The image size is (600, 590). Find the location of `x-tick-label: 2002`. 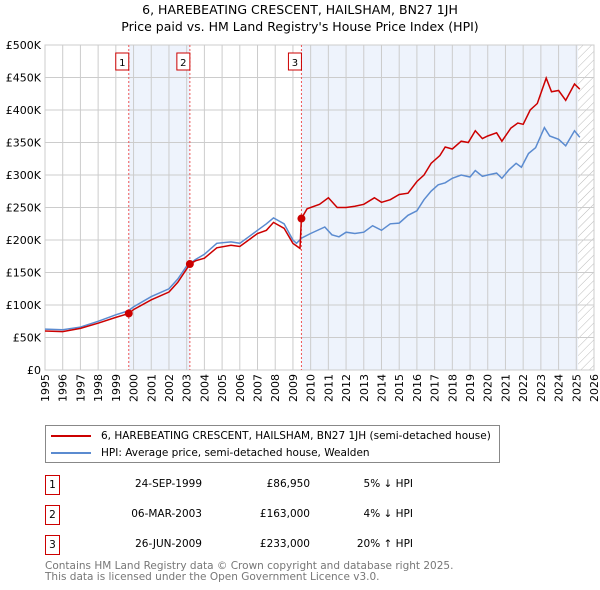

x-tick-label: 2002 is located at coordinates (169, 388).